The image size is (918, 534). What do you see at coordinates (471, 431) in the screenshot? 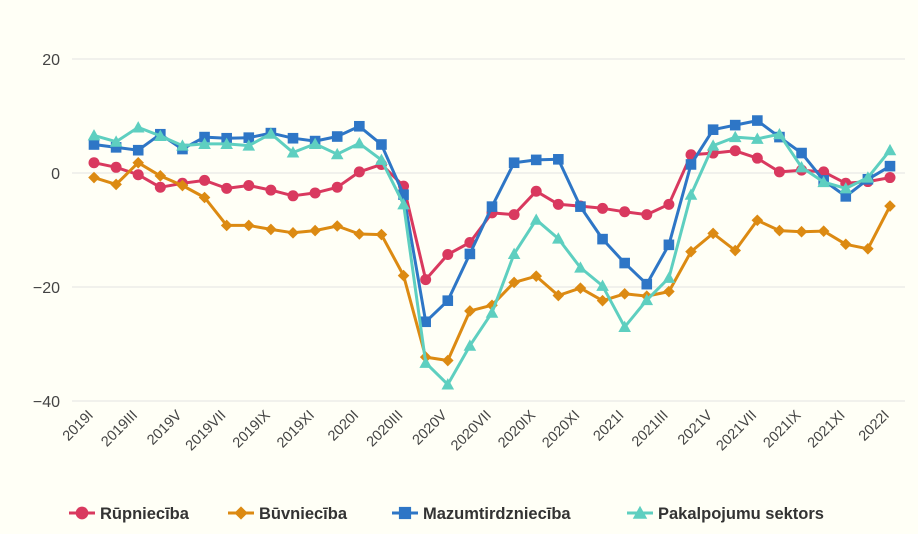
I see `x-tick-label: 2020VII` at bounding box center [471, 431].